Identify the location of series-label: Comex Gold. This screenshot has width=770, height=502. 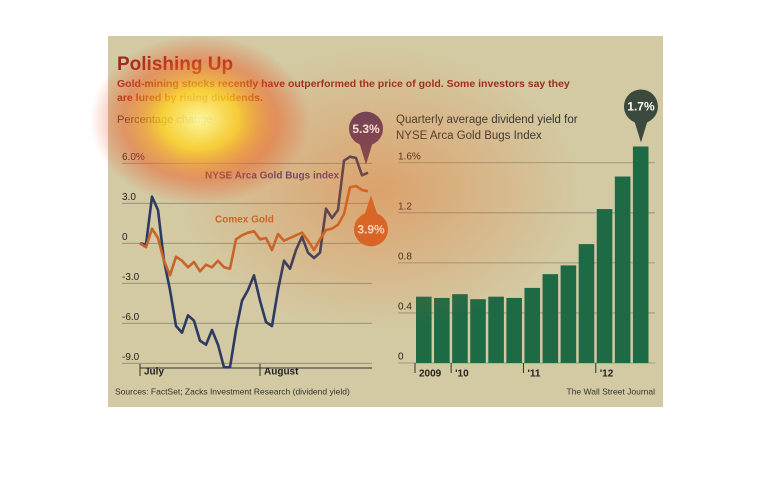
(244, 220).